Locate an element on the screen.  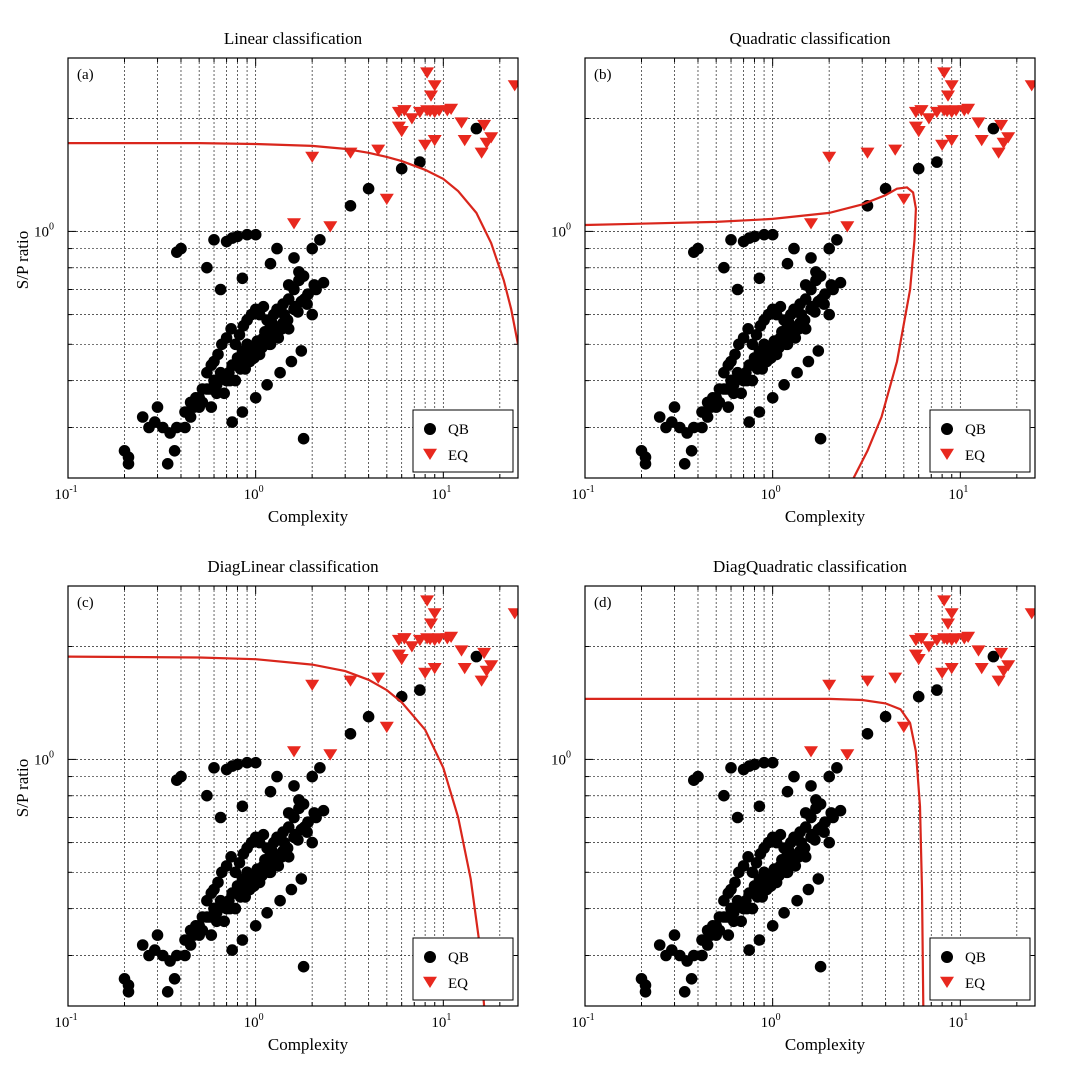
legend: QB EQ is located at coordinates (463, 969).